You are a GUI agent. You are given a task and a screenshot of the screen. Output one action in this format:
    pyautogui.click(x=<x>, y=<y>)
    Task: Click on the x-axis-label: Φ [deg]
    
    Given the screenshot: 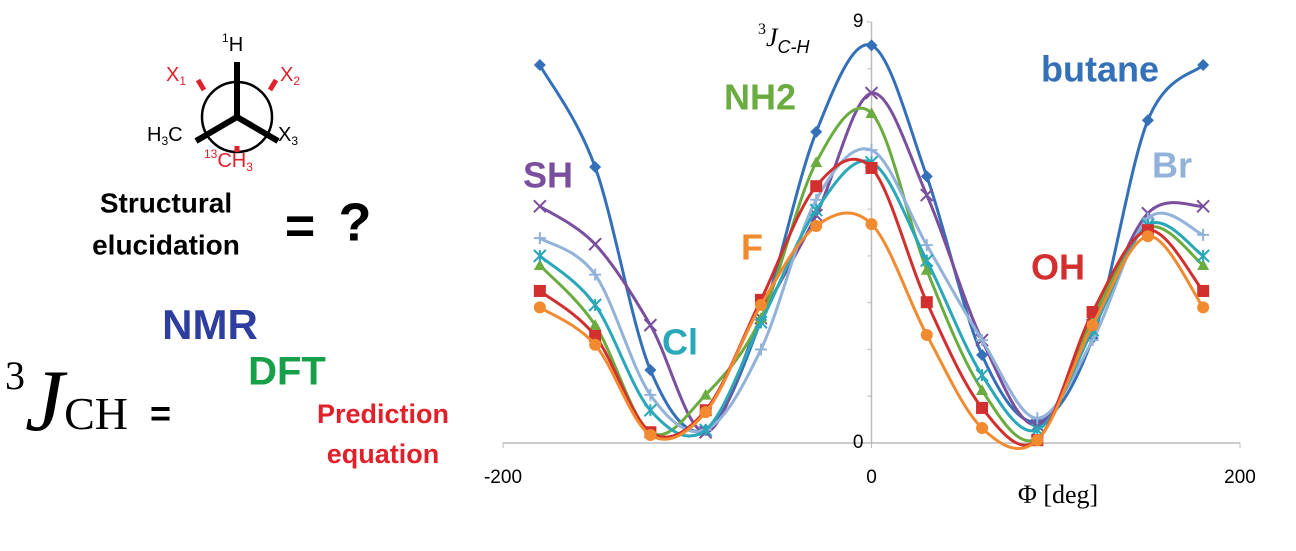 What is the action you would take?
    pyautogui.click(x=1058, y=494)
    